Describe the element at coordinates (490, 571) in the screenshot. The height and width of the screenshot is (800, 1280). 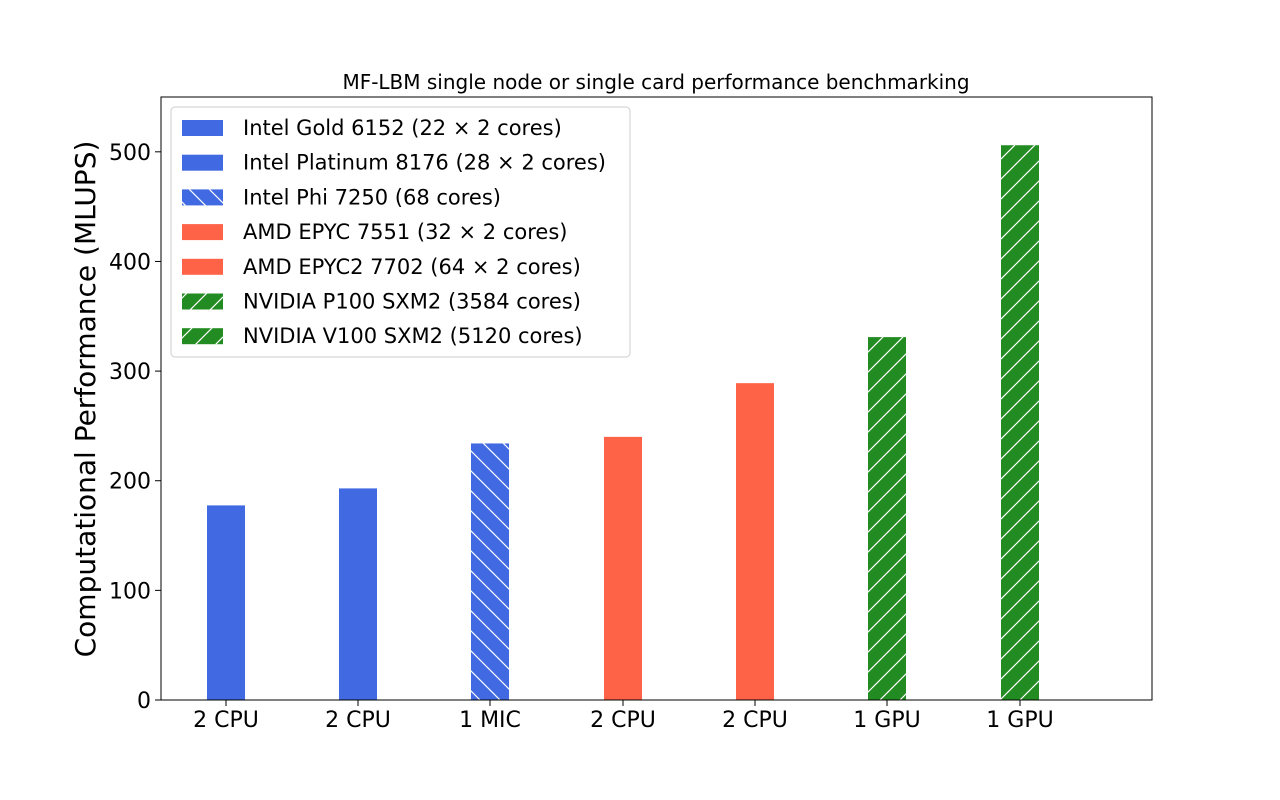
I see `bar-3-hatch` at that location.